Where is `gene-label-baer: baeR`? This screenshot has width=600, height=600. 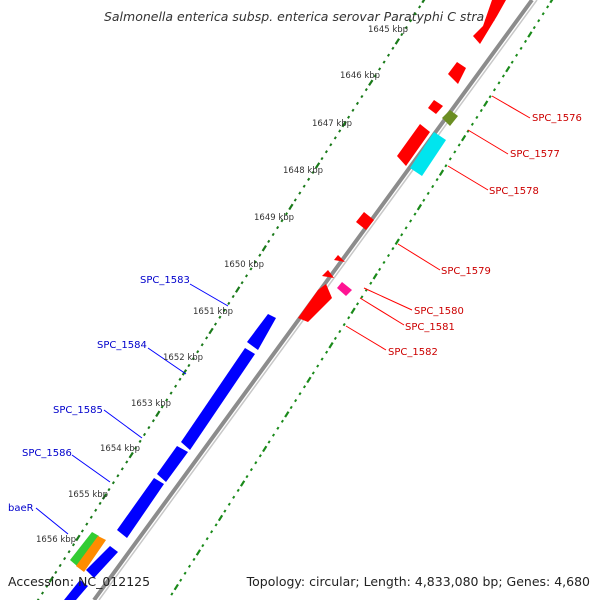
gene-label-baer: baeR is located at coordinates (21, 508).